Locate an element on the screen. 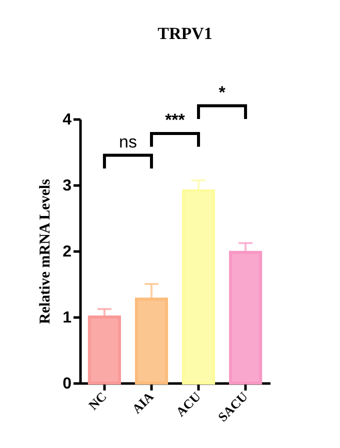 This screenshot has width=340, height=448. annotation: *** is located at coordinates (175, 120).